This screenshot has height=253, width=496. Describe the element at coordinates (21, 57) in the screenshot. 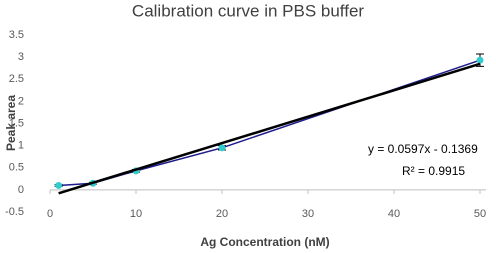

I see `y-tick-label: 3` at that location.